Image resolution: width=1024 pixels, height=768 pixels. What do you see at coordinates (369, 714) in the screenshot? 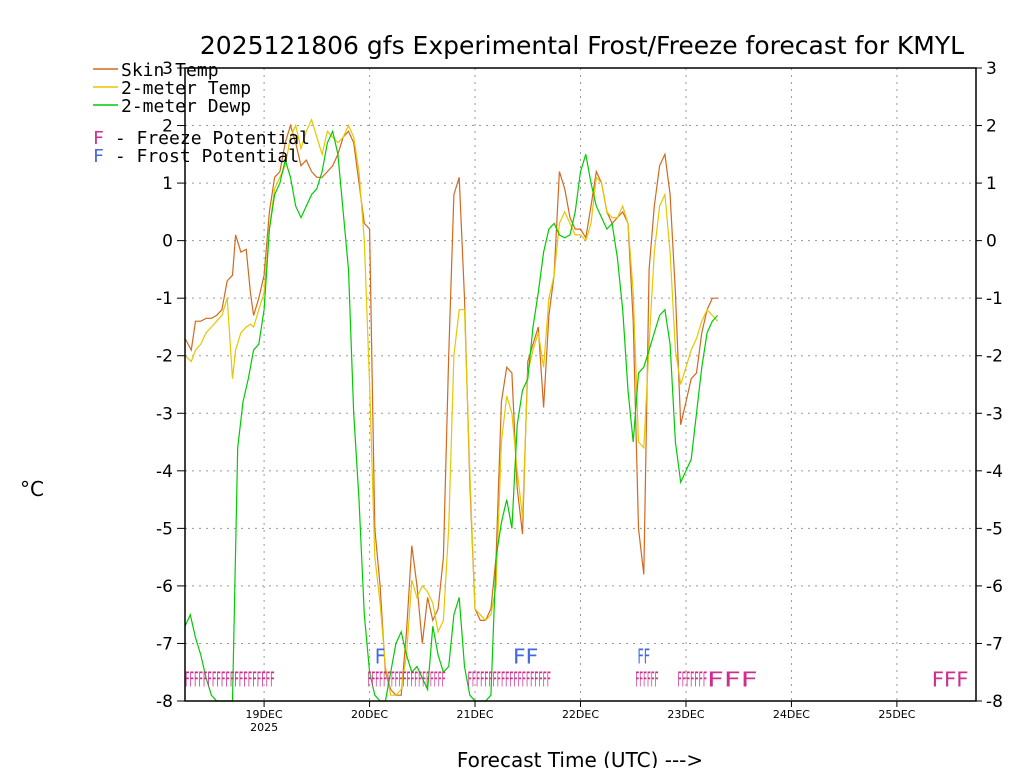
I see `x-tick-label: 20DEC` at bounding box center [369, 714].